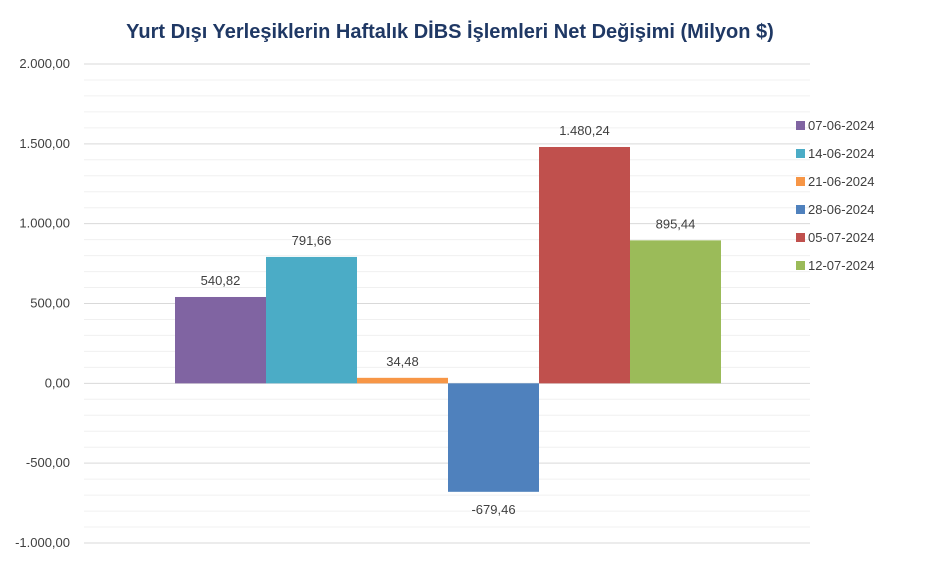 The height and width of the screenshot is (565, 937). I want to click on legend-label: 28-06-2024, so click(841, 209).